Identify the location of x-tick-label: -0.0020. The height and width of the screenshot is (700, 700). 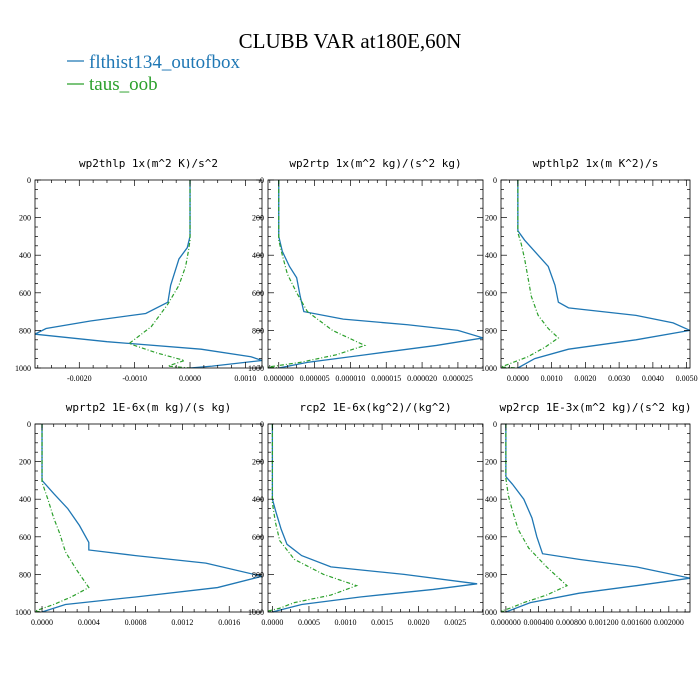
(79, 378).